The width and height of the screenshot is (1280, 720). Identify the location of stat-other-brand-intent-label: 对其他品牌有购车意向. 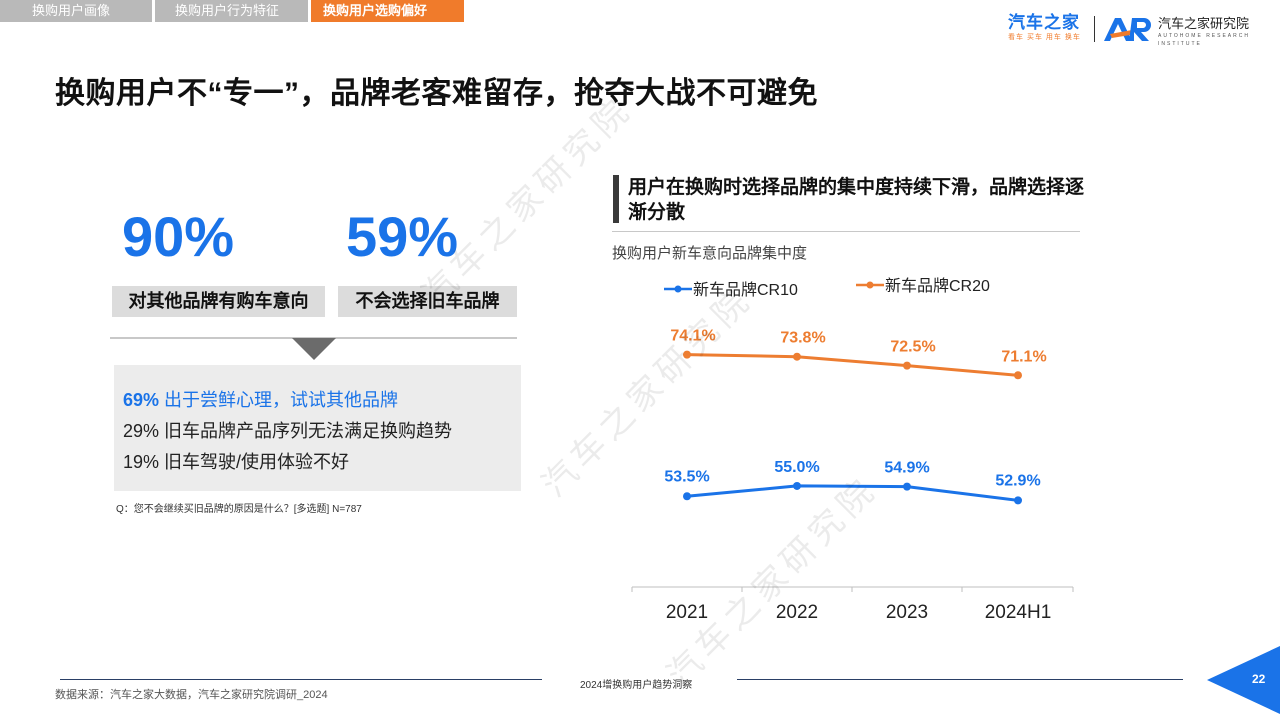
(218, 301).